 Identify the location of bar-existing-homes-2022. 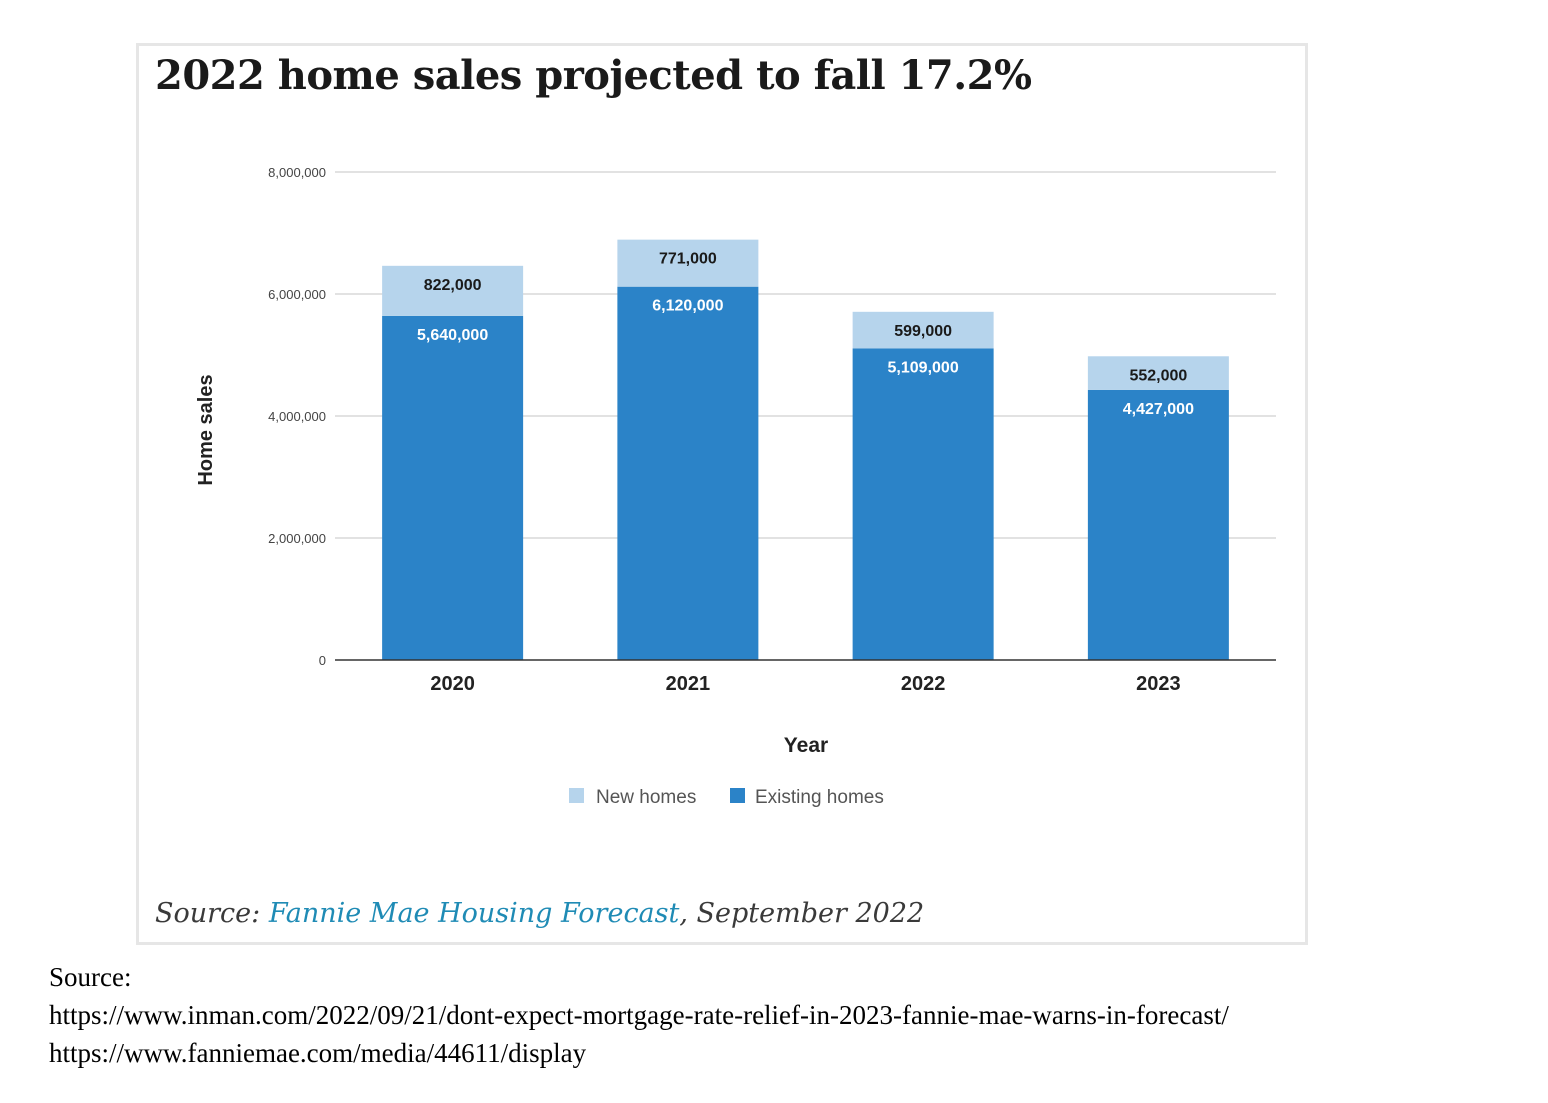
(923, 504).